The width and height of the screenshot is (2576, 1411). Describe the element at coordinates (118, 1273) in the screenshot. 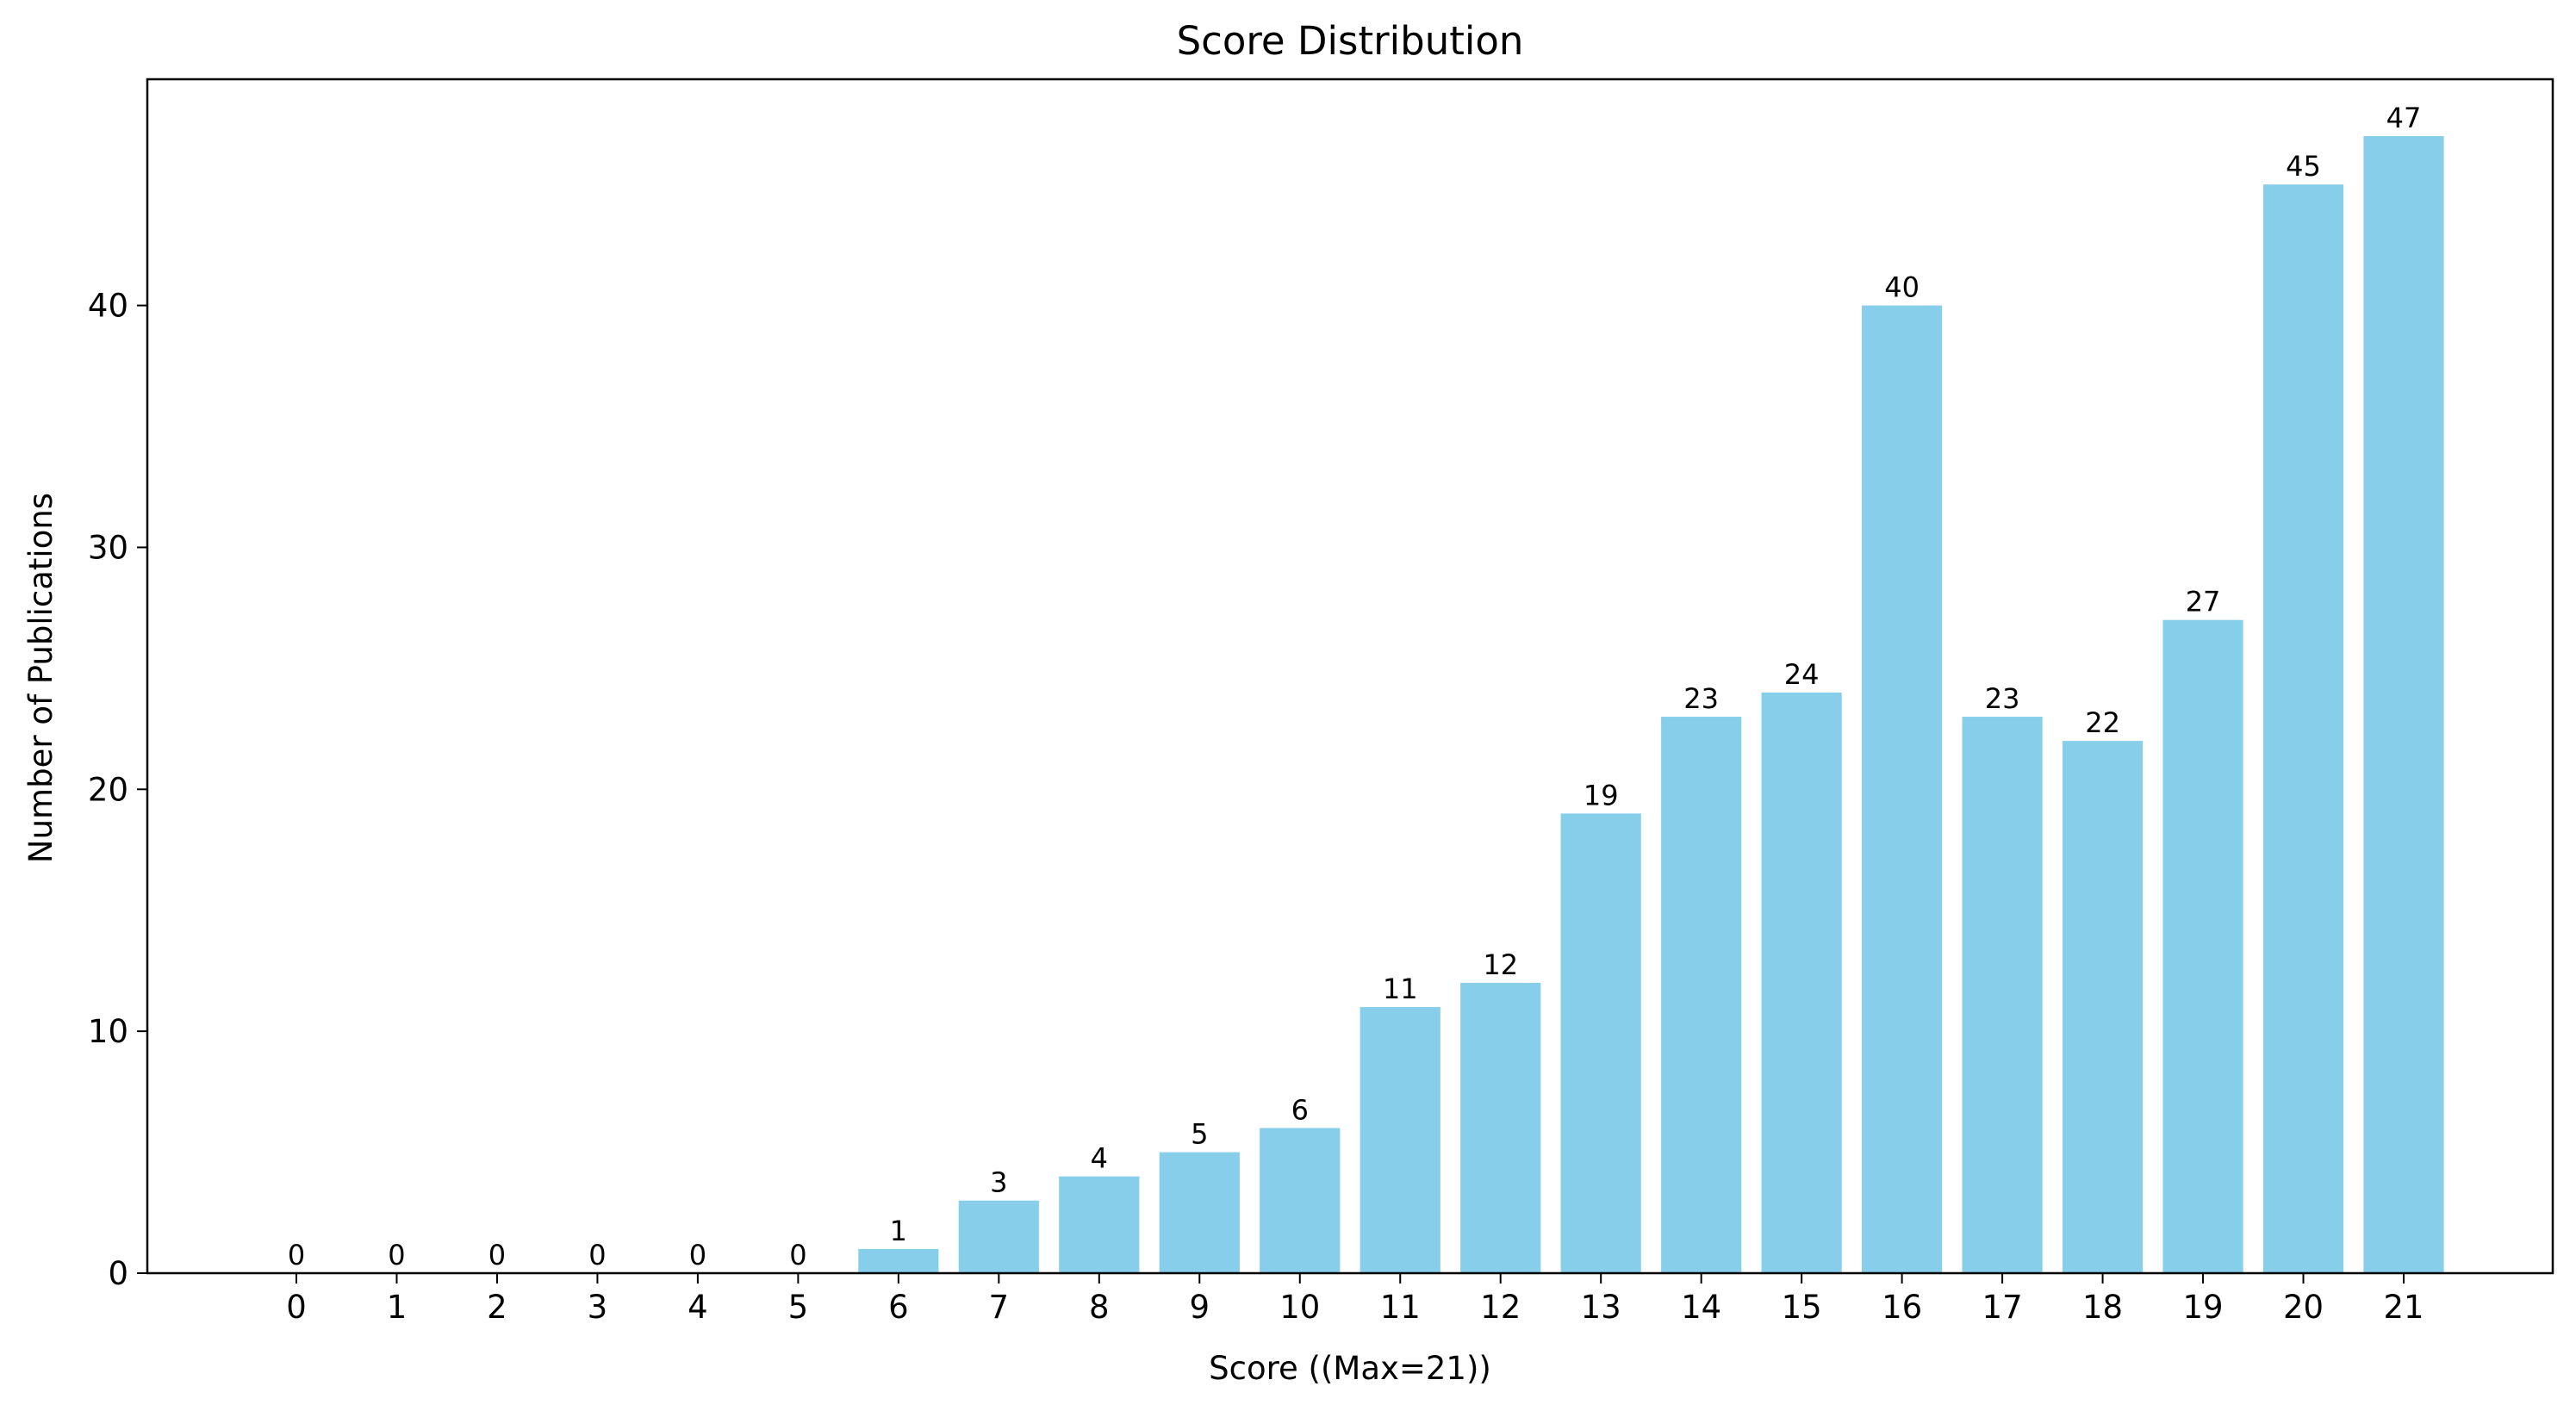

I see `y-tick-label-0: 0` at that location.